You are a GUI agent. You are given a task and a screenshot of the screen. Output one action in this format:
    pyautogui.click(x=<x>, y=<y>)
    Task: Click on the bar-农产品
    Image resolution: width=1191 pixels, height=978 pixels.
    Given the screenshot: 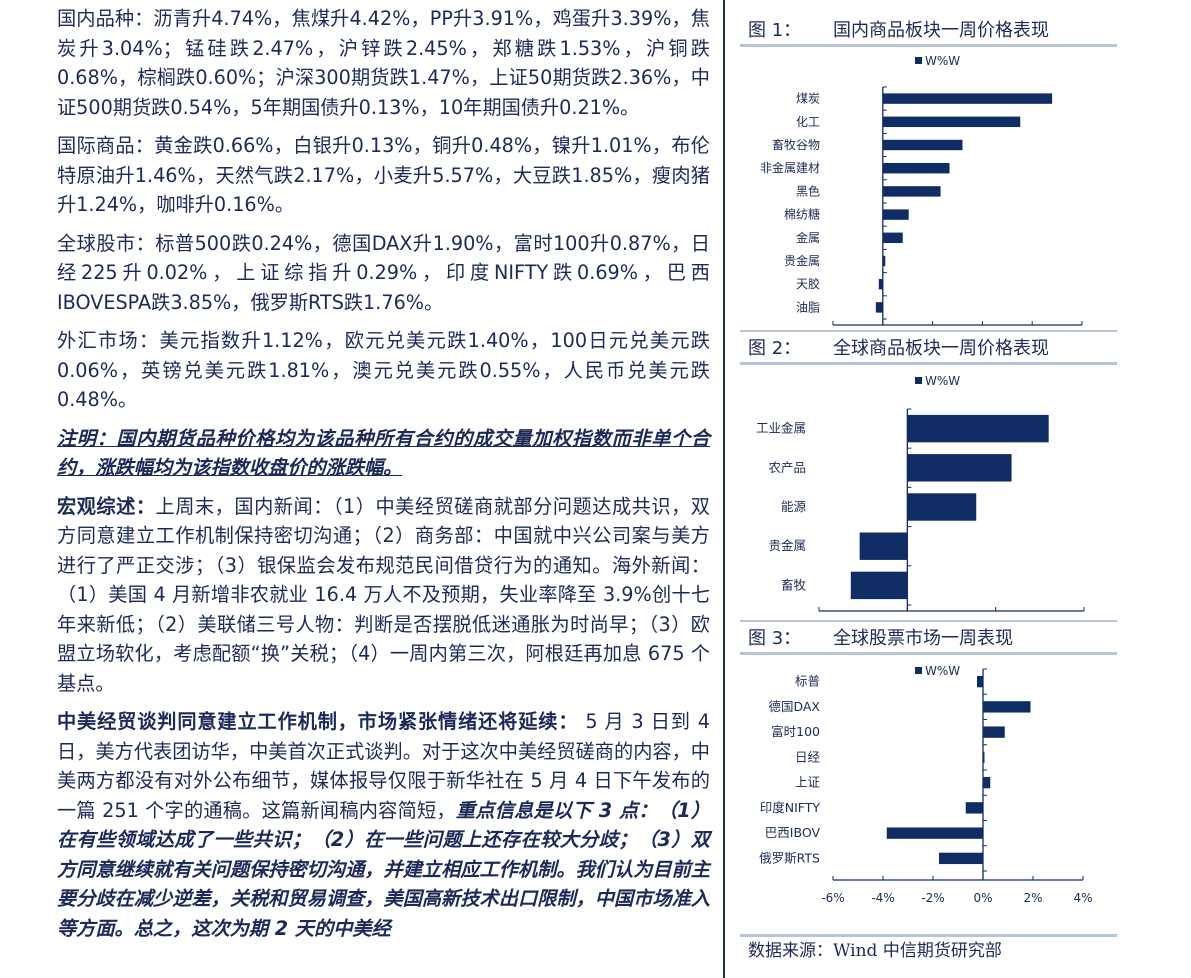 What is the action you would take?
    pyautogui.click(x=959, y=468)
    